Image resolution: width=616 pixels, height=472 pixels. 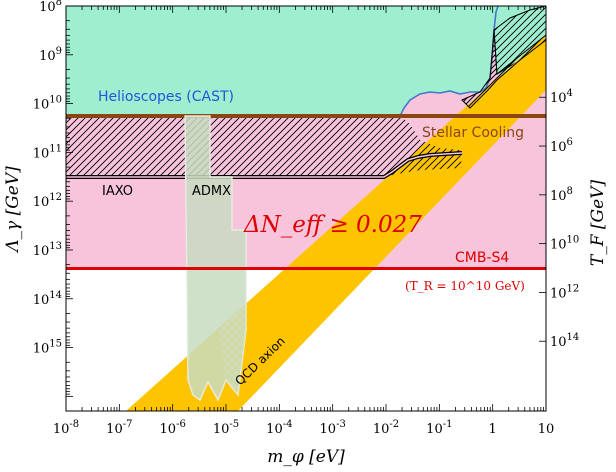 What do you see at coordinates (465, 286) in the screenshot?
I see `tr-note-label: (T_R = 10^10 GeV)` at bounding box center [465, 286].